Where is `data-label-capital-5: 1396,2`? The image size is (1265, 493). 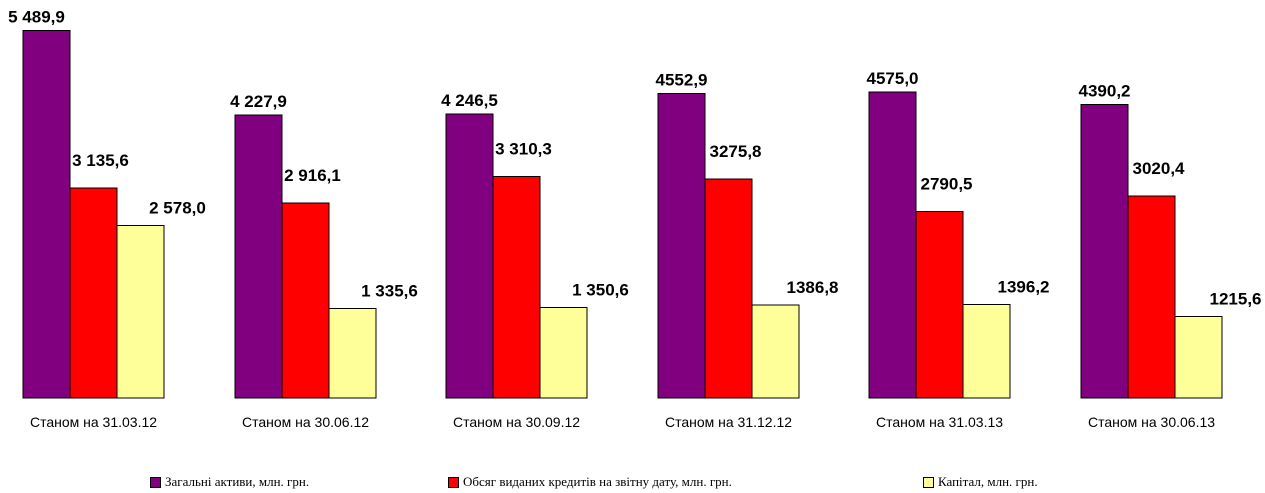
data-label-capital-5: 1396,2 is located at coordinates (1024, 287).